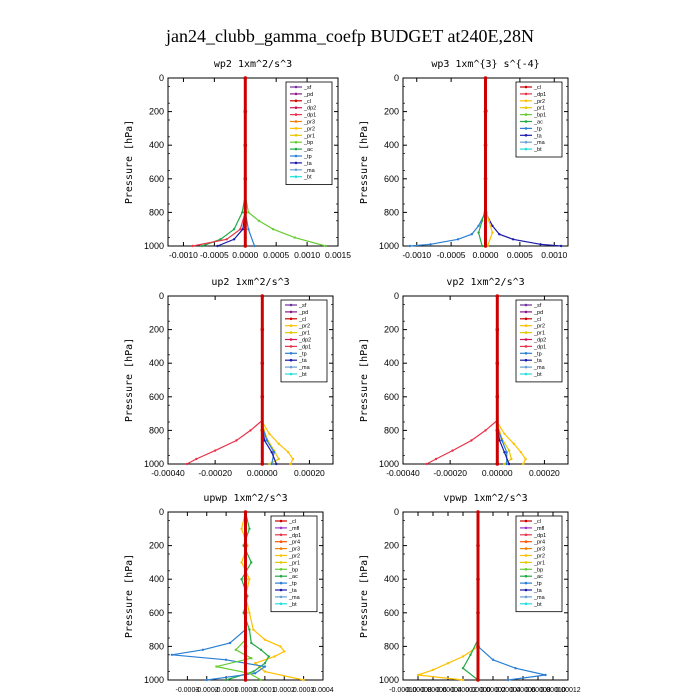 Image resolution: width=700 pixels, height=700 pixels. I want to click on x-tick-label: -0.0002, so click(207, 690).